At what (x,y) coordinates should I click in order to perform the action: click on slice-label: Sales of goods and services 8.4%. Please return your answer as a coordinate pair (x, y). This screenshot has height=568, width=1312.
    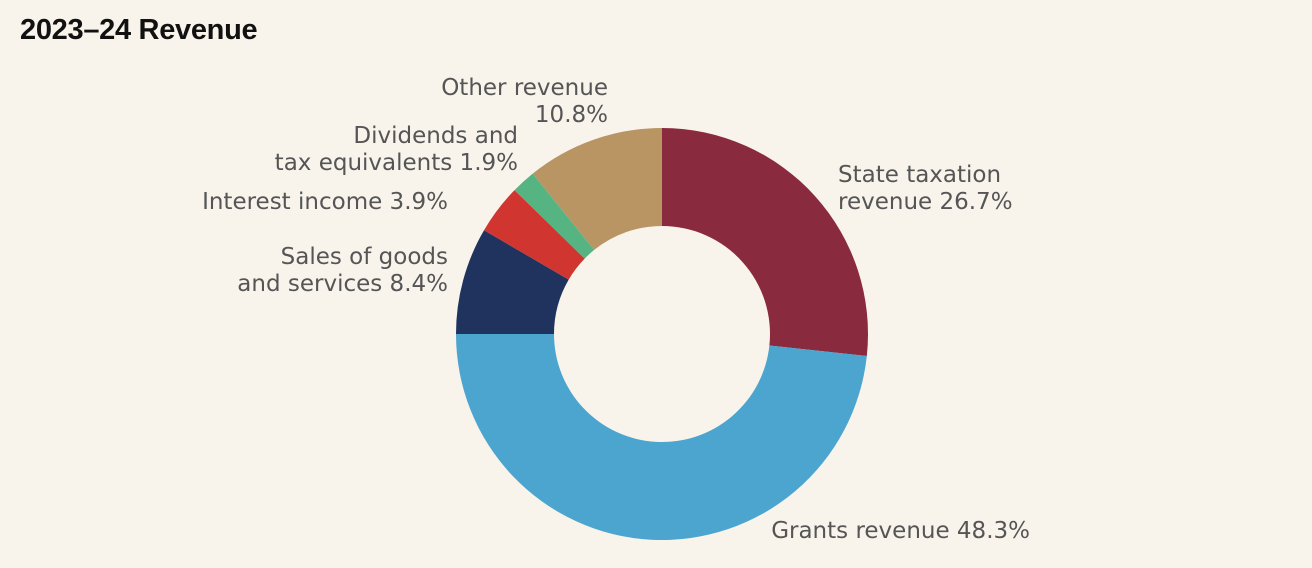
    Looking at the image, I should click on (342, 270).